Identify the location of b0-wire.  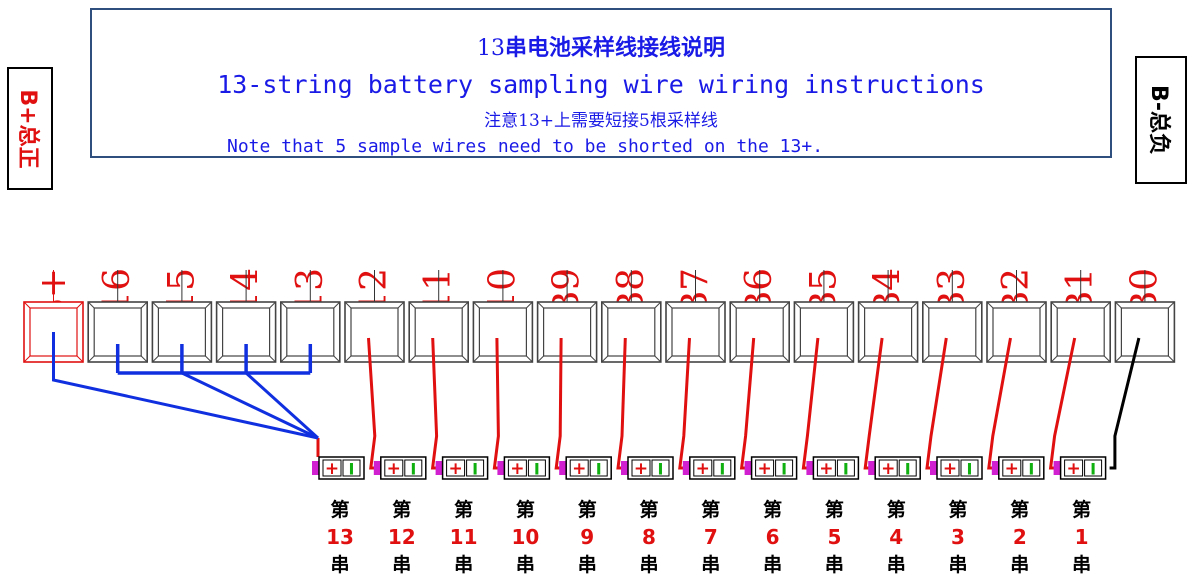
(1125, 403).